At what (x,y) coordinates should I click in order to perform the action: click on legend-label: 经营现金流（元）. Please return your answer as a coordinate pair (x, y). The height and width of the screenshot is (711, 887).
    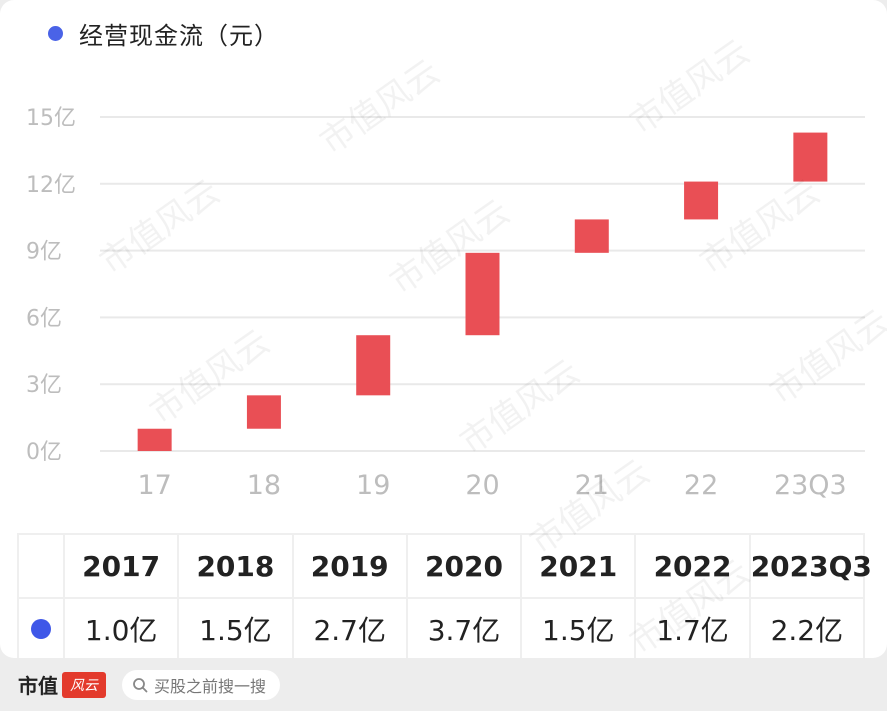
    Looking at the image, I should click on (179, 35).